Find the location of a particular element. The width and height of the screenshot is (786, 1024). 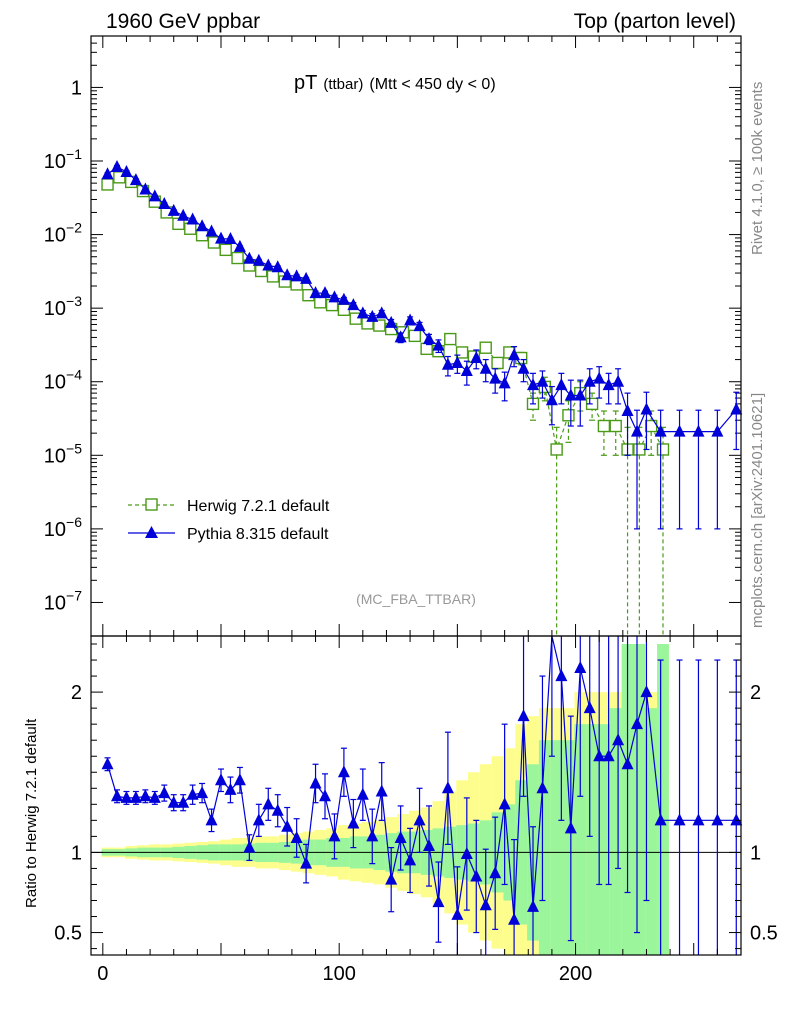

rivet-label: Rivet 4.1.0, ≥ 100k events is located at coordinates (757, 168).